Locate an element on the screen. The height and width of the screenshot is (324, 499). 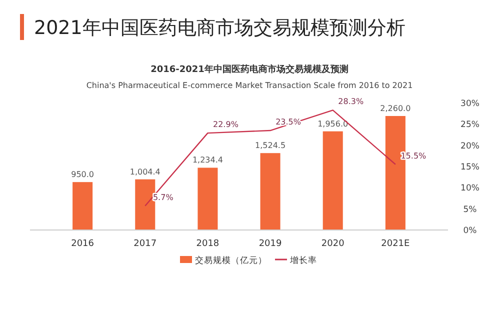
data-label: 1,956.0 is located at coordinates (333, 123).